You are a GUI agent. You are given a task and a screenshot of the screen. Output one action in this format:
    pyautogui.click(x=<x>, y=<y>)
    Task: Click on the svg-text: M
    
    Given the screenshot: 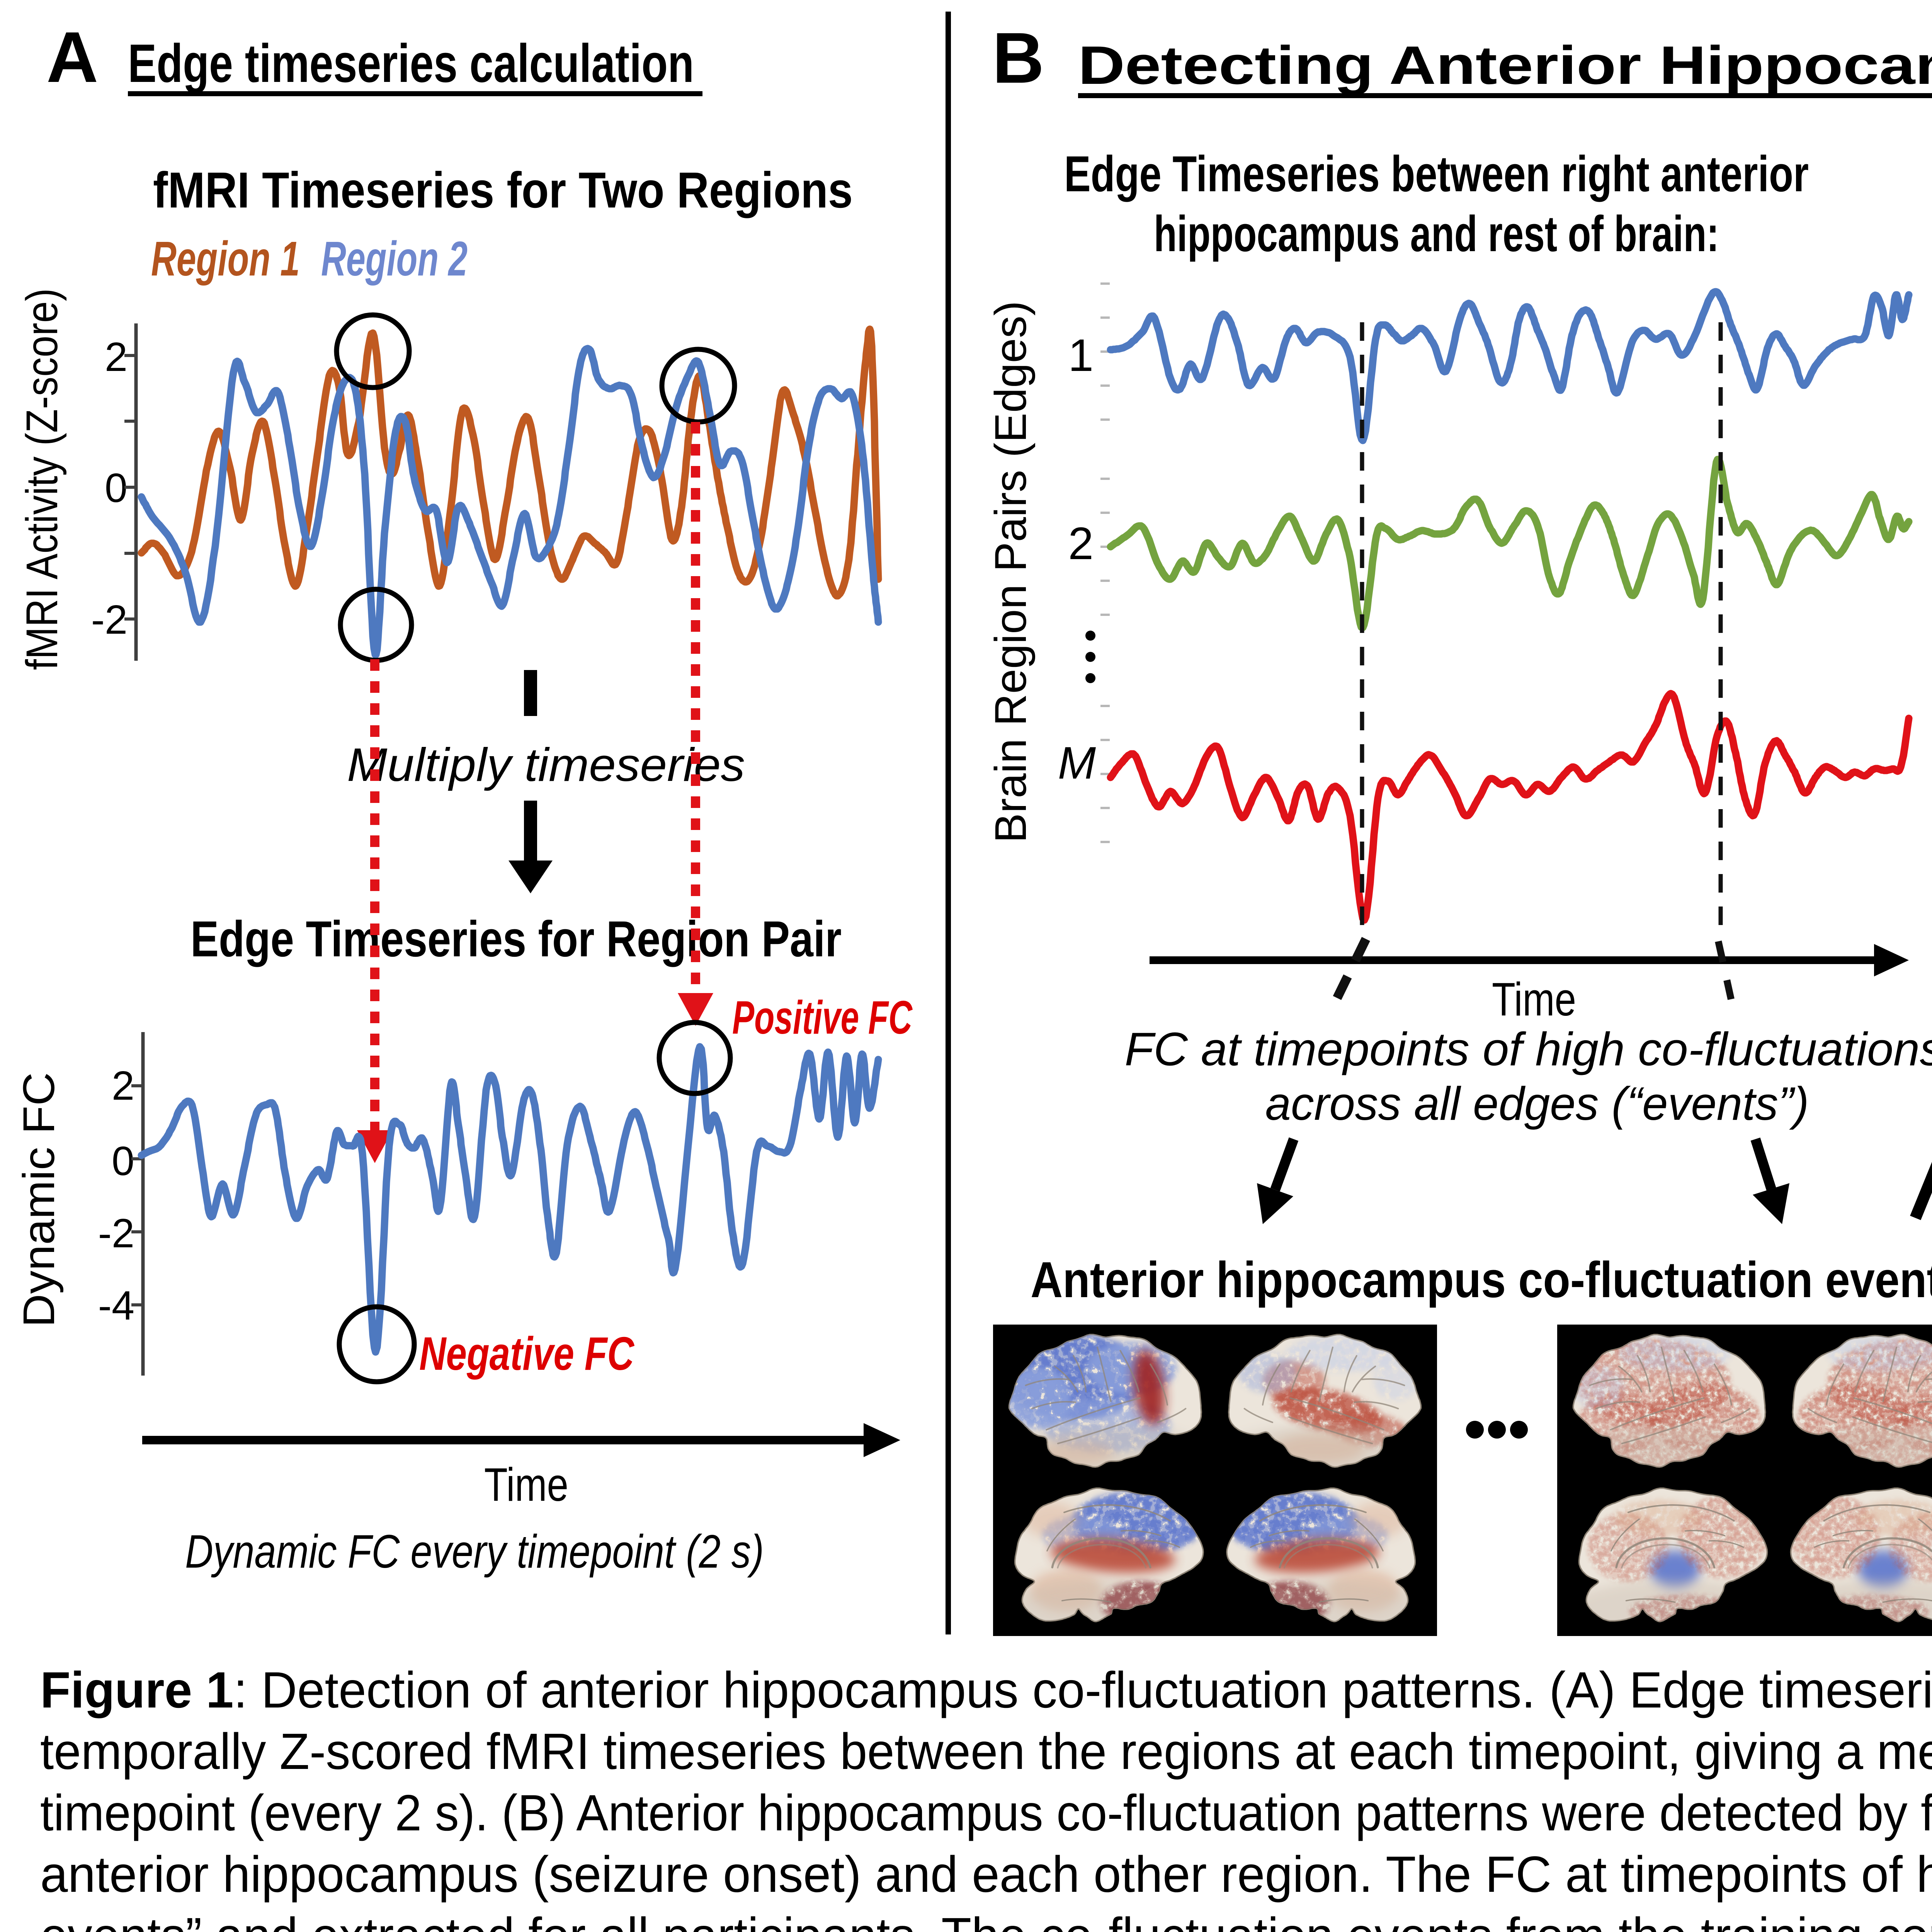 What is the action you would take?
    pyautogui.click(x=1077, y=763)
    